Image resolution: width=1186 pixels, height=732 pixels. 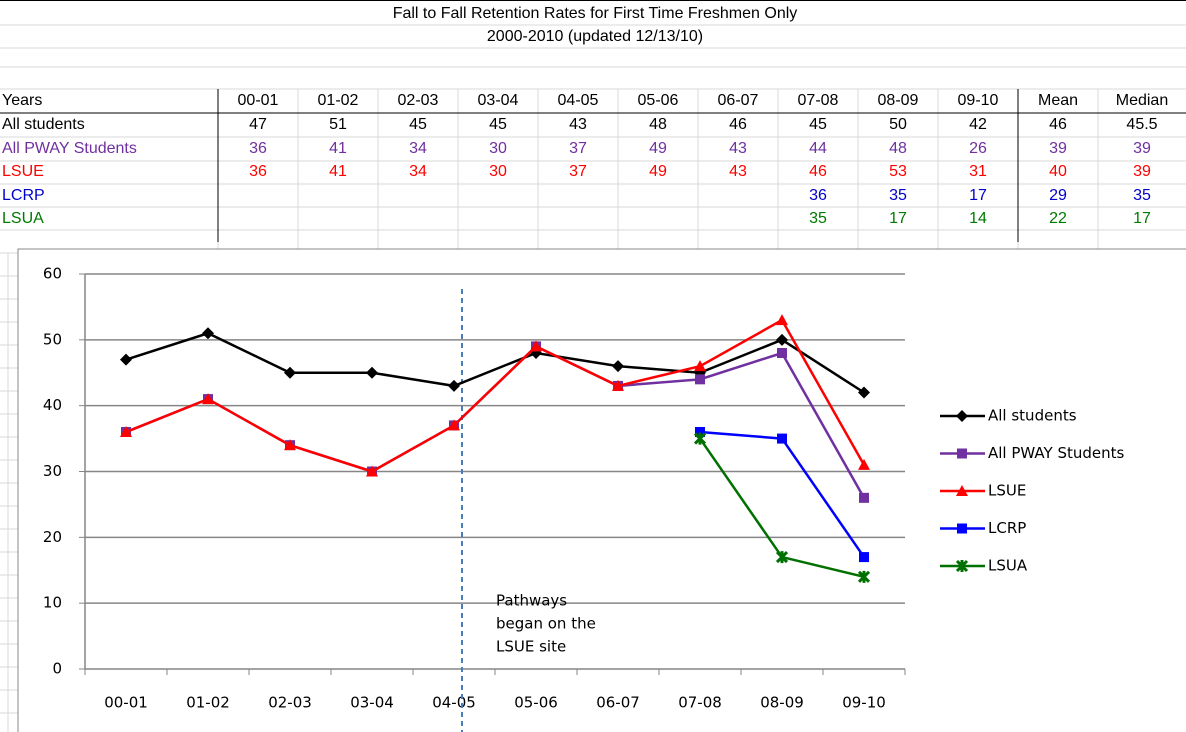 What do you see at coordinates (208, 703) in the screenshot?
I see `x-tick-label: 01-02` at bounding box center [208, 703].